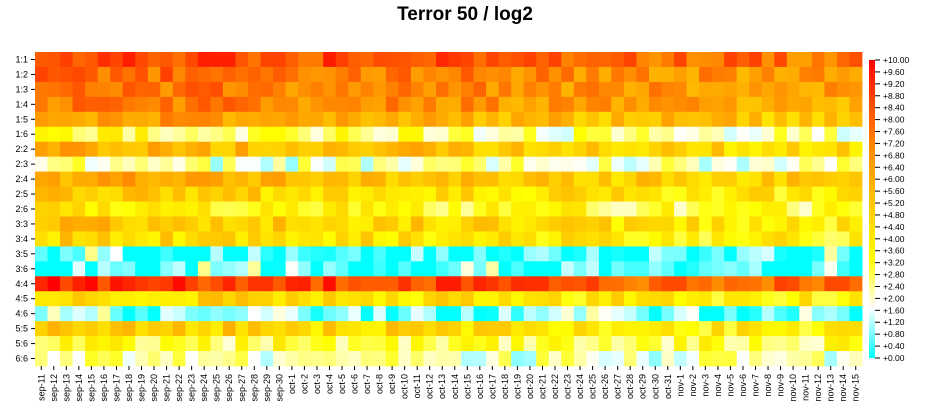  What do you see at coordinates (894, 286) in the screenshot?
I see `colorbar-tick-label: +2.40` at bounding box center [894, 286].